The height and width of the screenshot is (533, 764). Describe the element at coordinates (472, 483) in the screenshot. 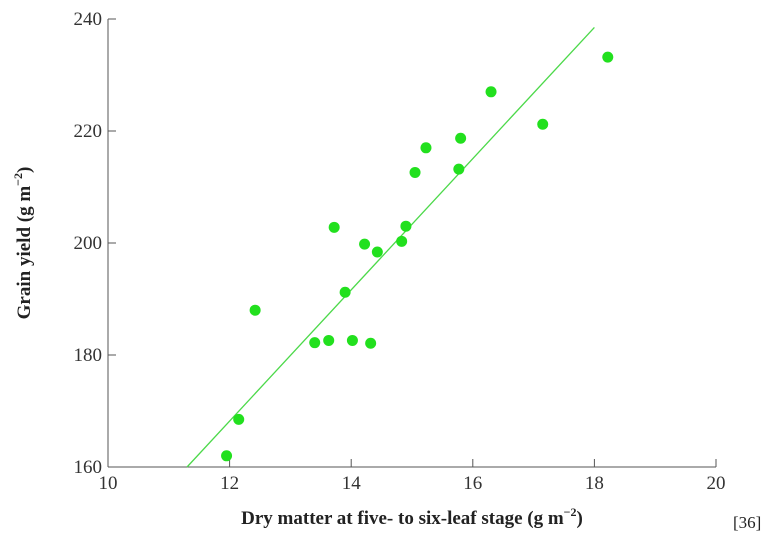

I see `x-tick-label: 16` at that location.